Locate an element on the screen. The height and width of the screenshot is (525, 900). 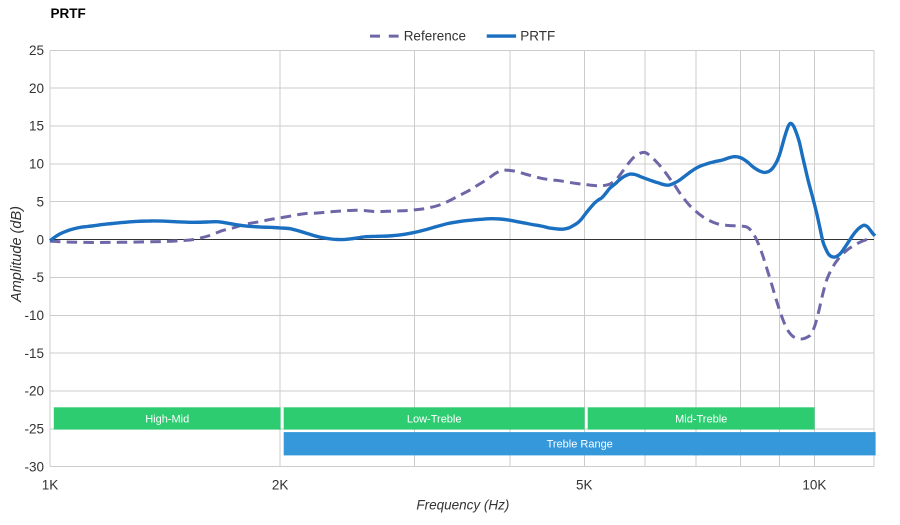
svg-text: -30 is located at coordinates (34, 466).